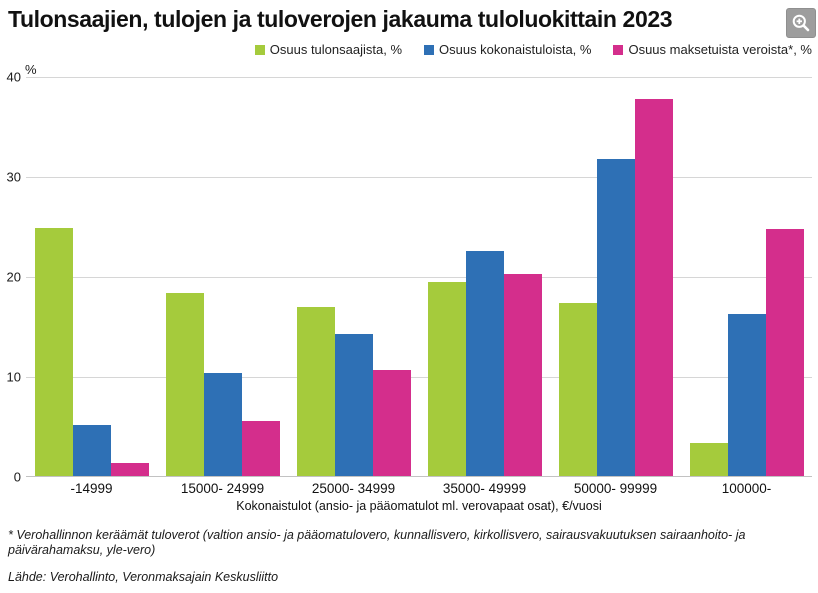 This screenshot has height=593, width=818. Describe the element at coordinates (91, 488) in the screenshot. I see `x-tick-label: -14999` at that location.